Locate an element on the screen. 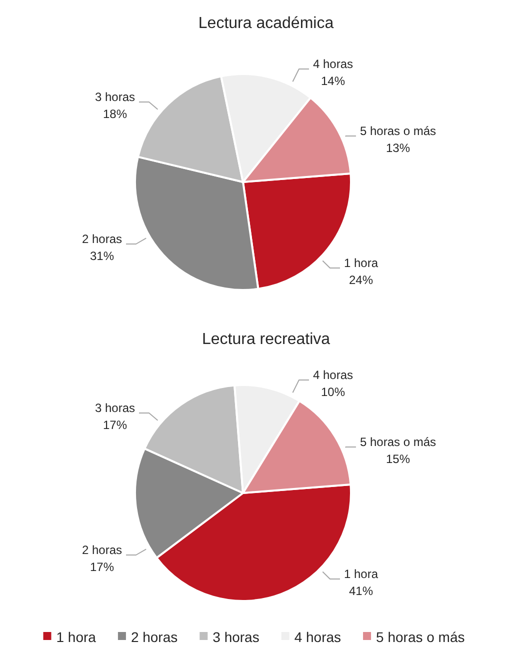  legend-label: 4 horas is located at coordinates (318, 637).